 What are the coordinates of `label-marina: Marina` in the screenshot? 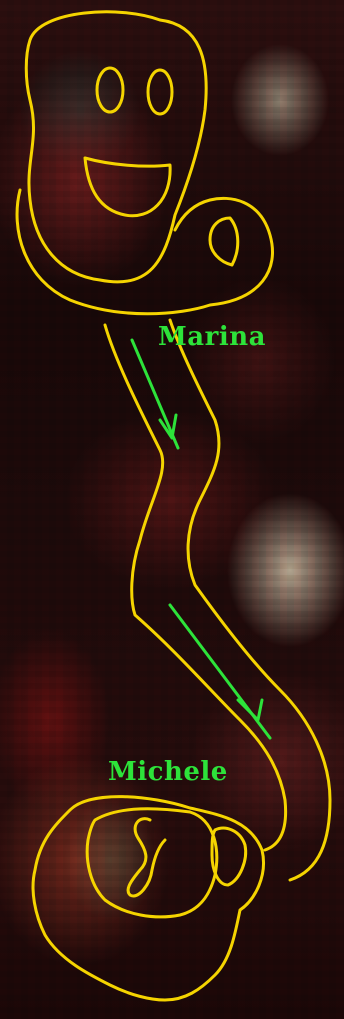 It's located at (212, 337).